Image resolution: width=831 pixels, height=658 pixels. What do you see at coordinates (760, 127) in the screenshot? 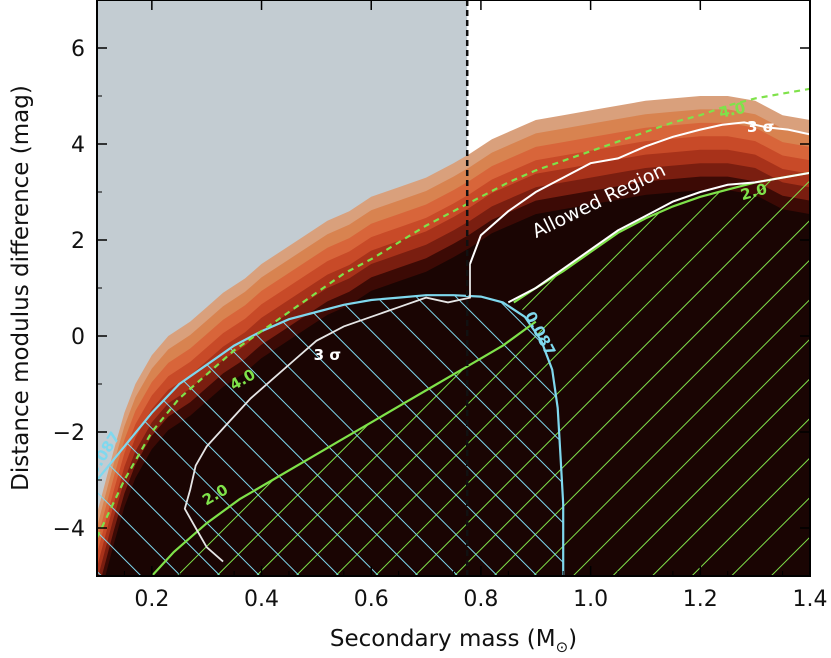
I see `label-3sigma-right: 3 σ` at bounding box center [760, 127].